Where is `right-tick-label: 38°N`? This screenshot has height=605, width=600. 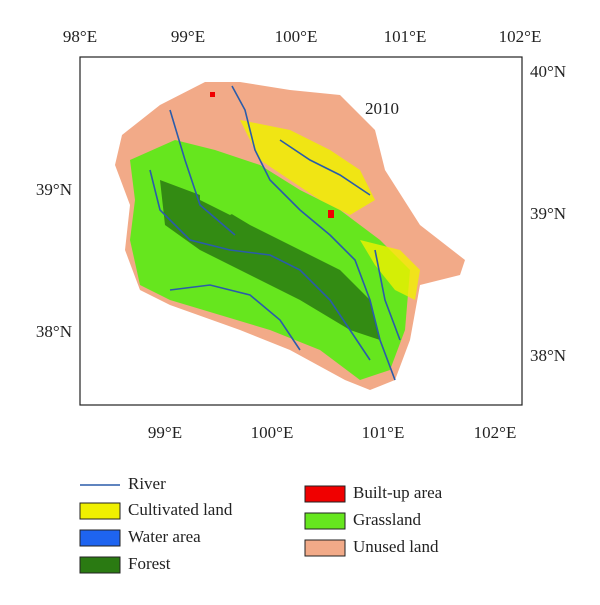 right-tick-label: 38°N is located at coordinates (548, 355).